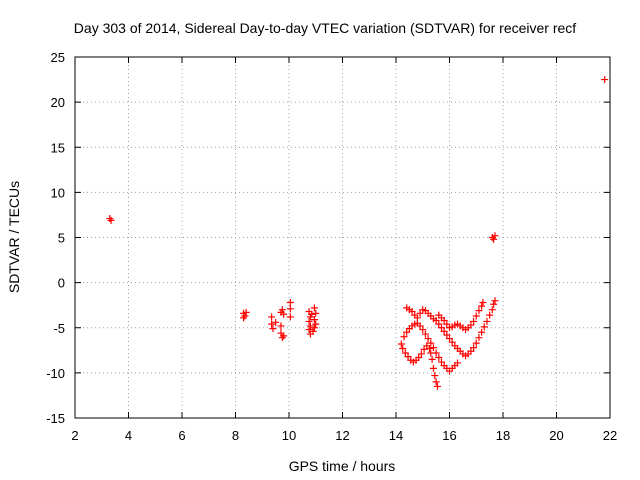 The height and width of the screenshot is (480, 640). What do you see at coordinates (235, 435) in the screenshot?
I see `x-tick-label: 8` at bounding box center [235, 435].